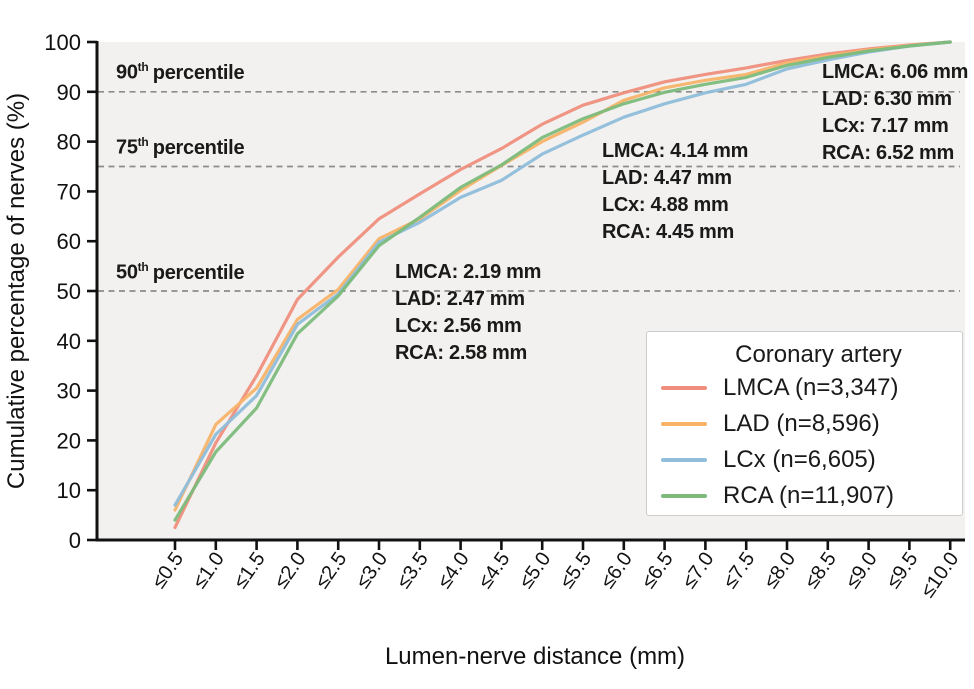 The height and width of the screenshot is (689, 974). Describe the element at coordinates (290, 570) in the screenshot. I see `x-tick-label: ≤2.0` at that location.